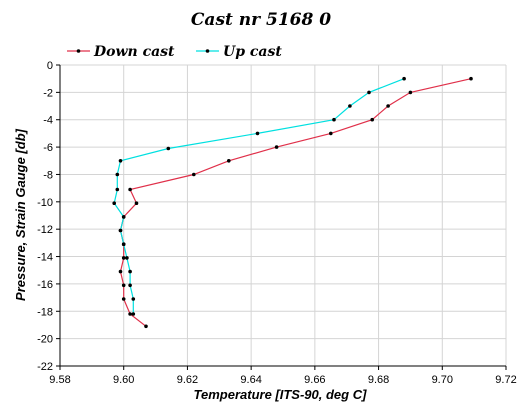  Describe the element at coordinates (45, 285) in the screenshot. I see `y-tick-label: -16` at that location.